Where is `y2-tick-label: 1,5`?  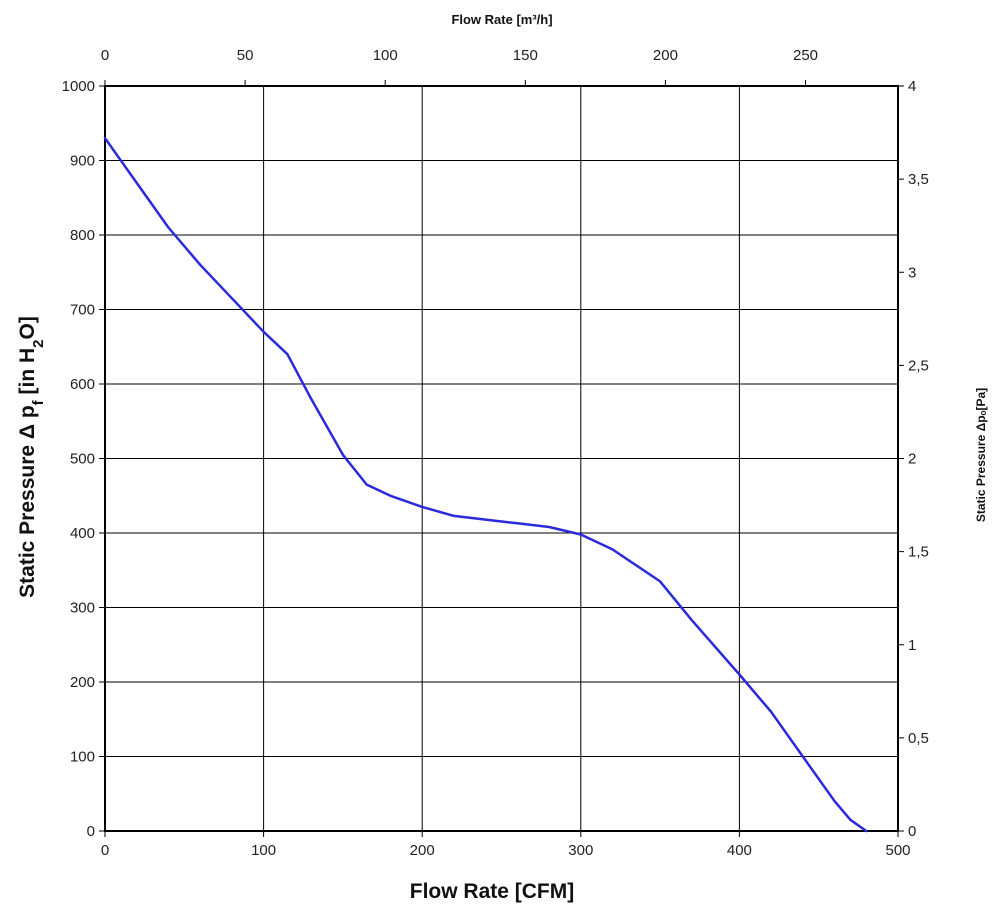
y2-tick-label: 1,5 is located at coordinates (918, 552).